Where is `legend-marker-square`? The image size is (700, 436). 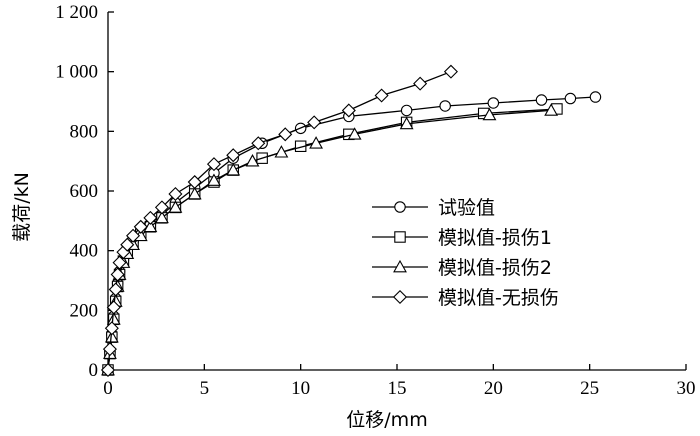
legend-marker-square is located at coordinates (400, 237).